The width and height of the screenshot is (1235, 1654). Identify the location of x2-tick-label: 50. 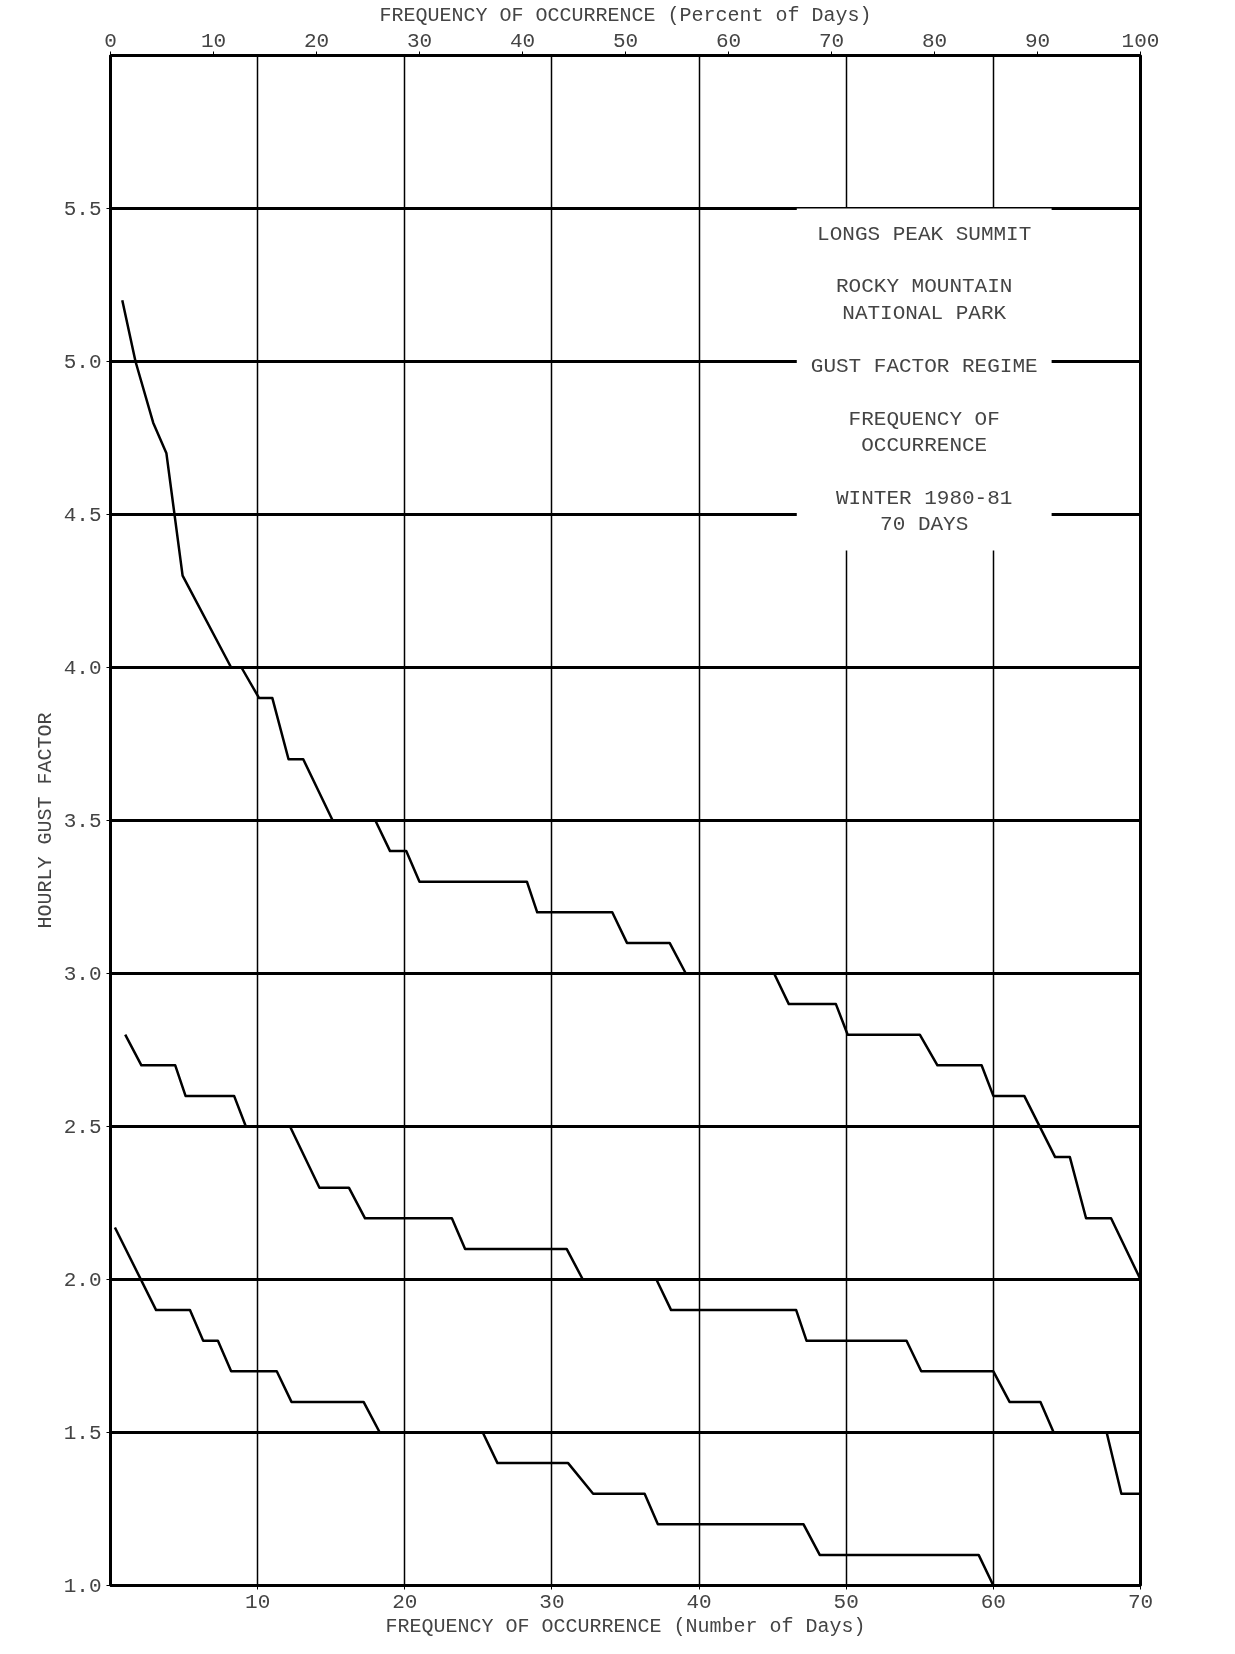
(625, 41).